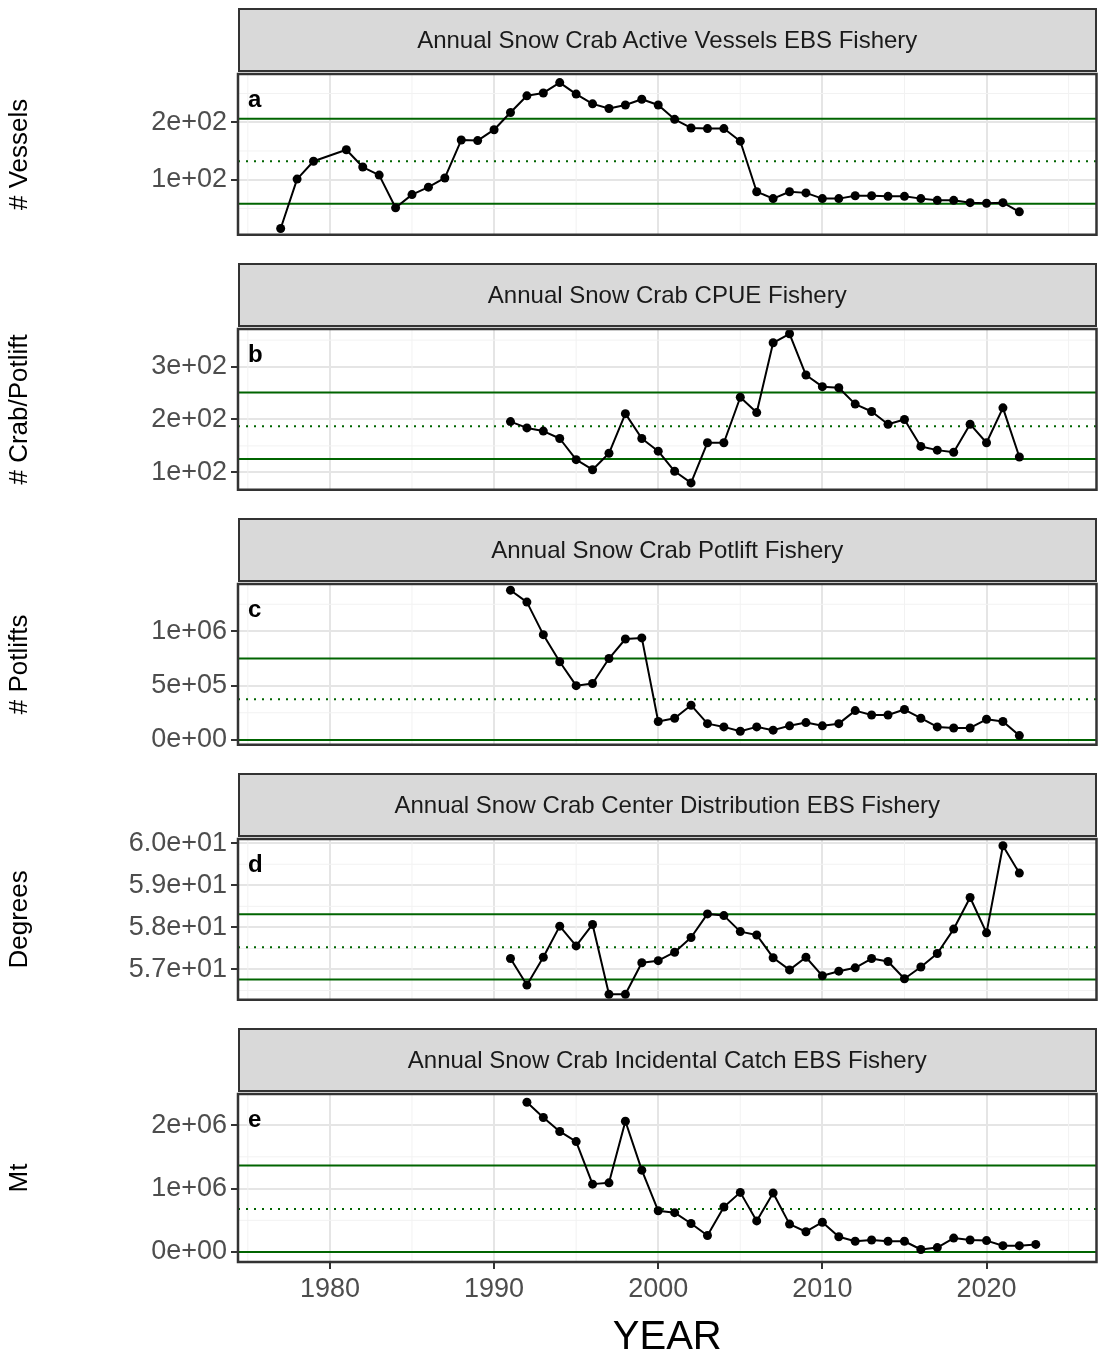  Describe the element at coordinates (17, 154) in the screenshot. I see `y-axis-title: # Vessels` at that location.